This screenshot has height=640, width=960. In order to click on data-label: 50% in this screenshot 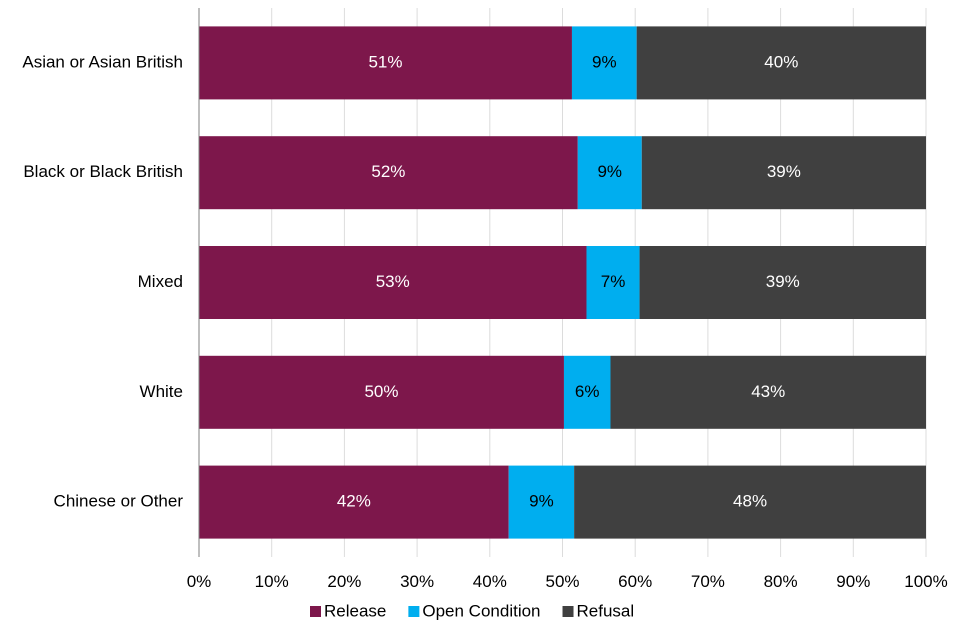, I will do `click(381, 391)`.